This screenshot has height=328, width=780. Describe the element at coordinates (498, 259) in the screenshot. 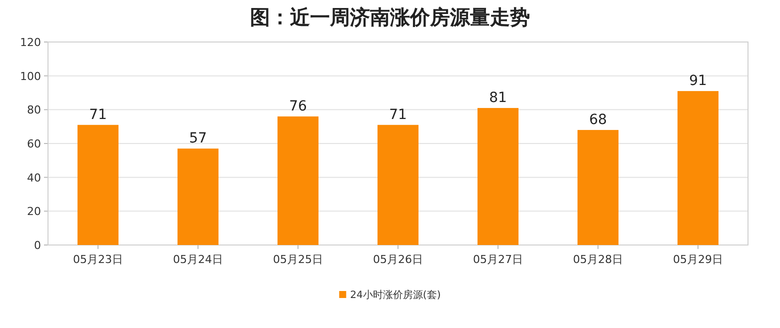

I see `x-tick-label: 05月27日` at that location.